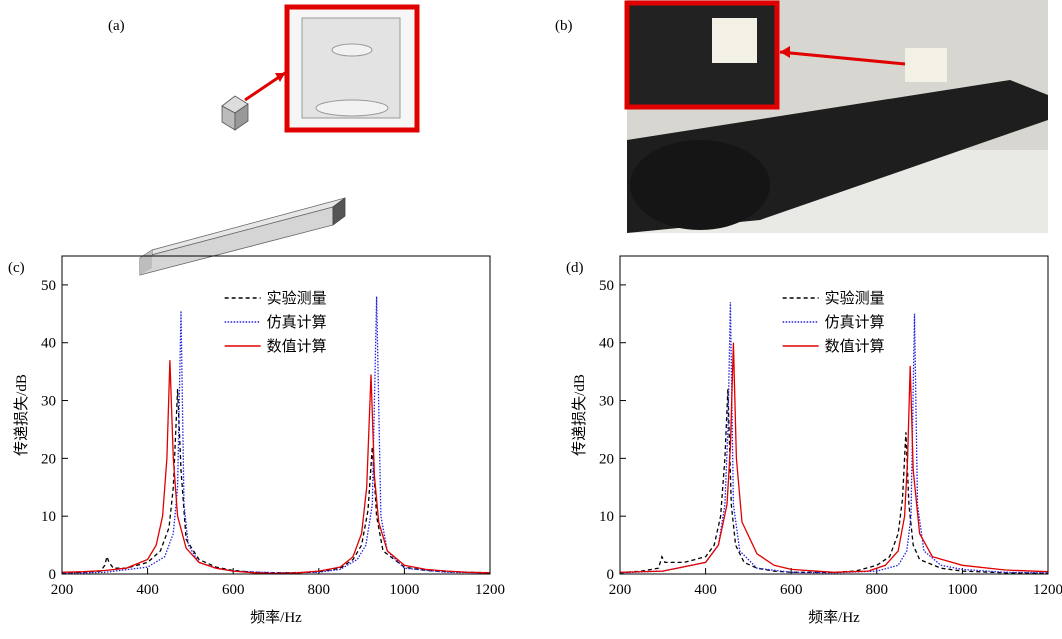 This screenshot has width=1062, height=639. I want to click on panel-label: (b), so click(564, 26).